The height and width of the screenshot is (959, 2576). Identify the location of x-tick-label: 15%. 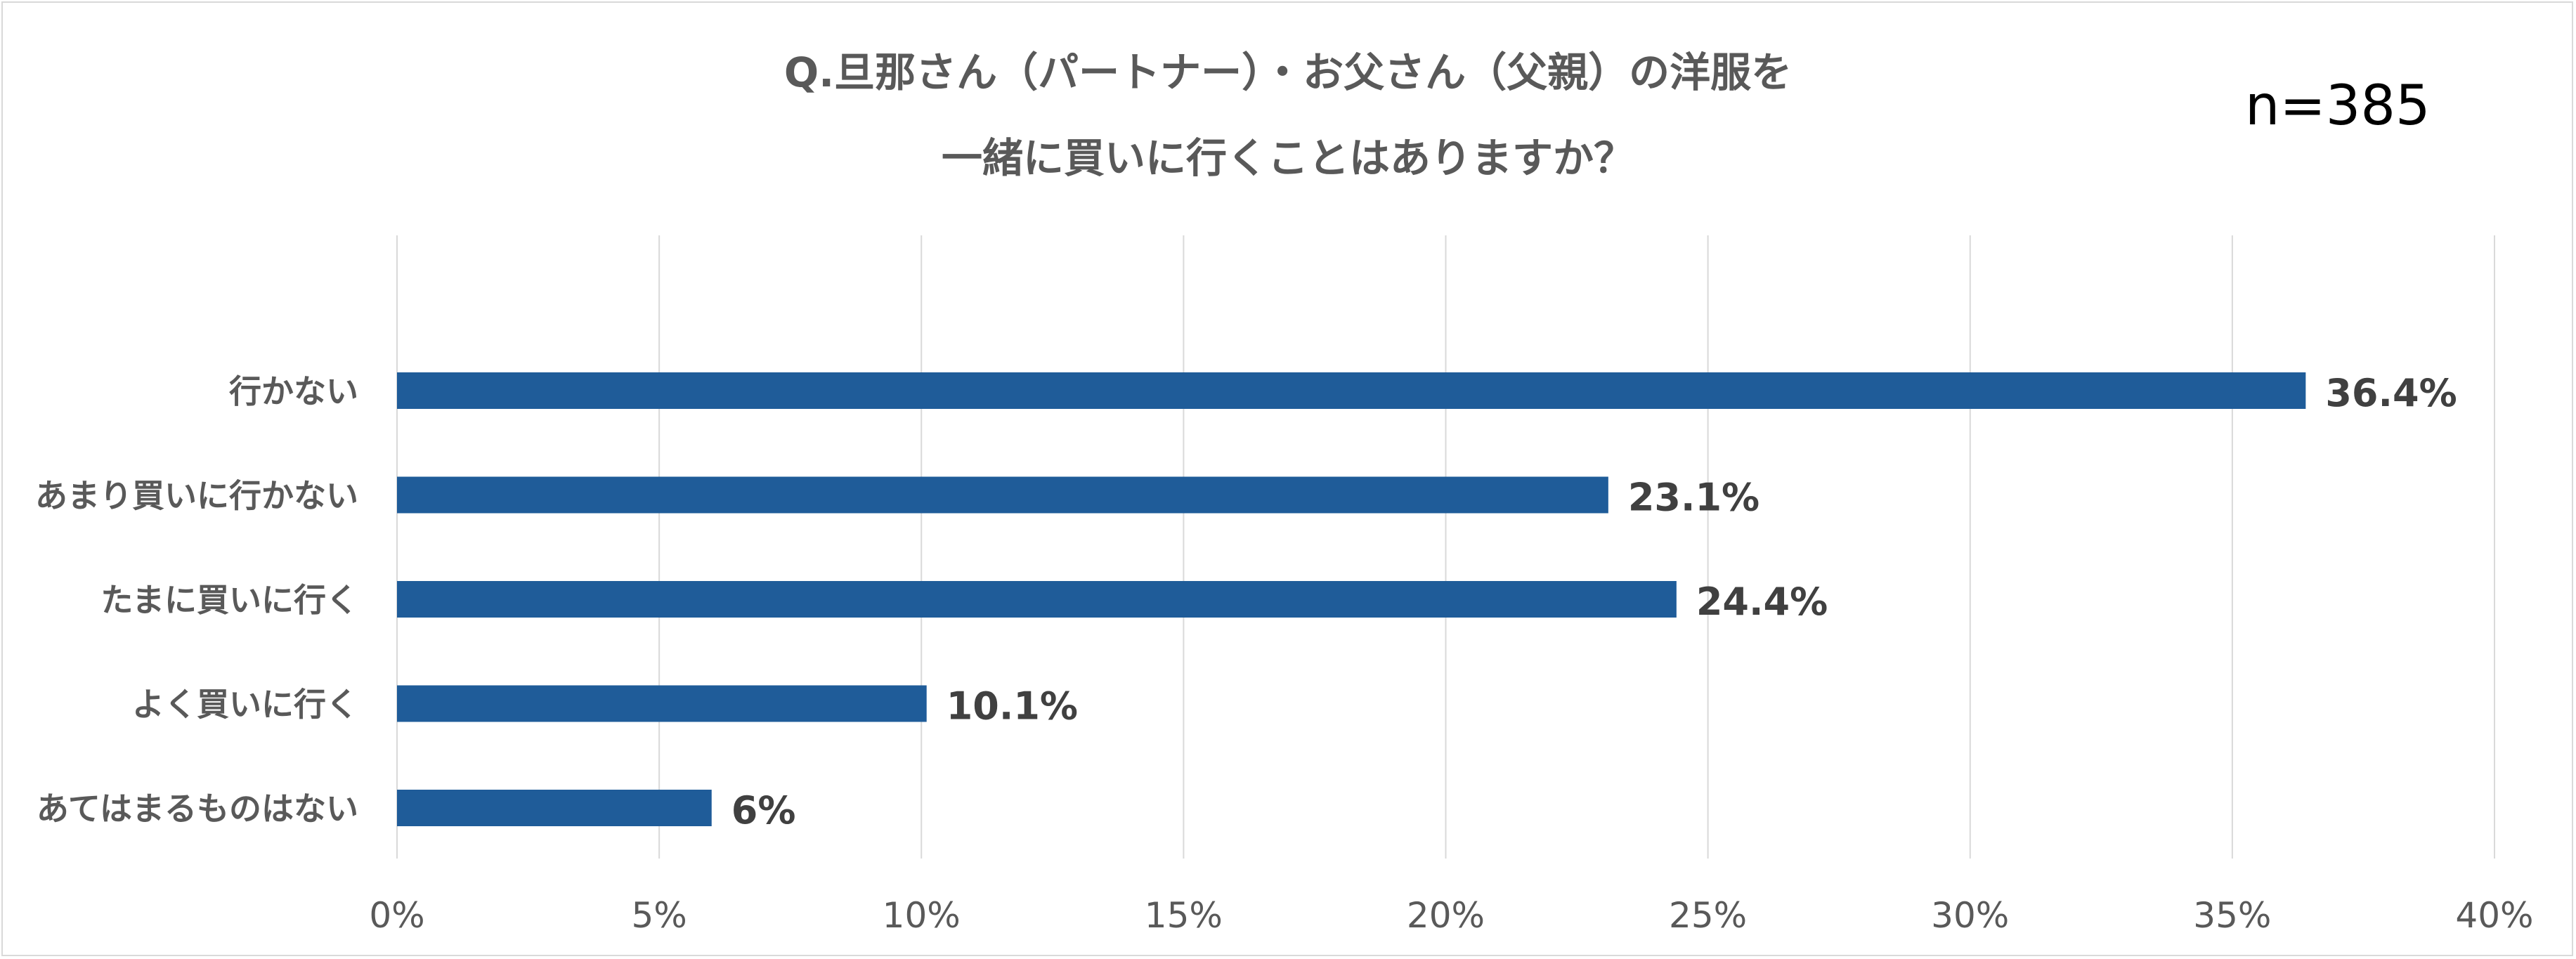
(1184, 915).